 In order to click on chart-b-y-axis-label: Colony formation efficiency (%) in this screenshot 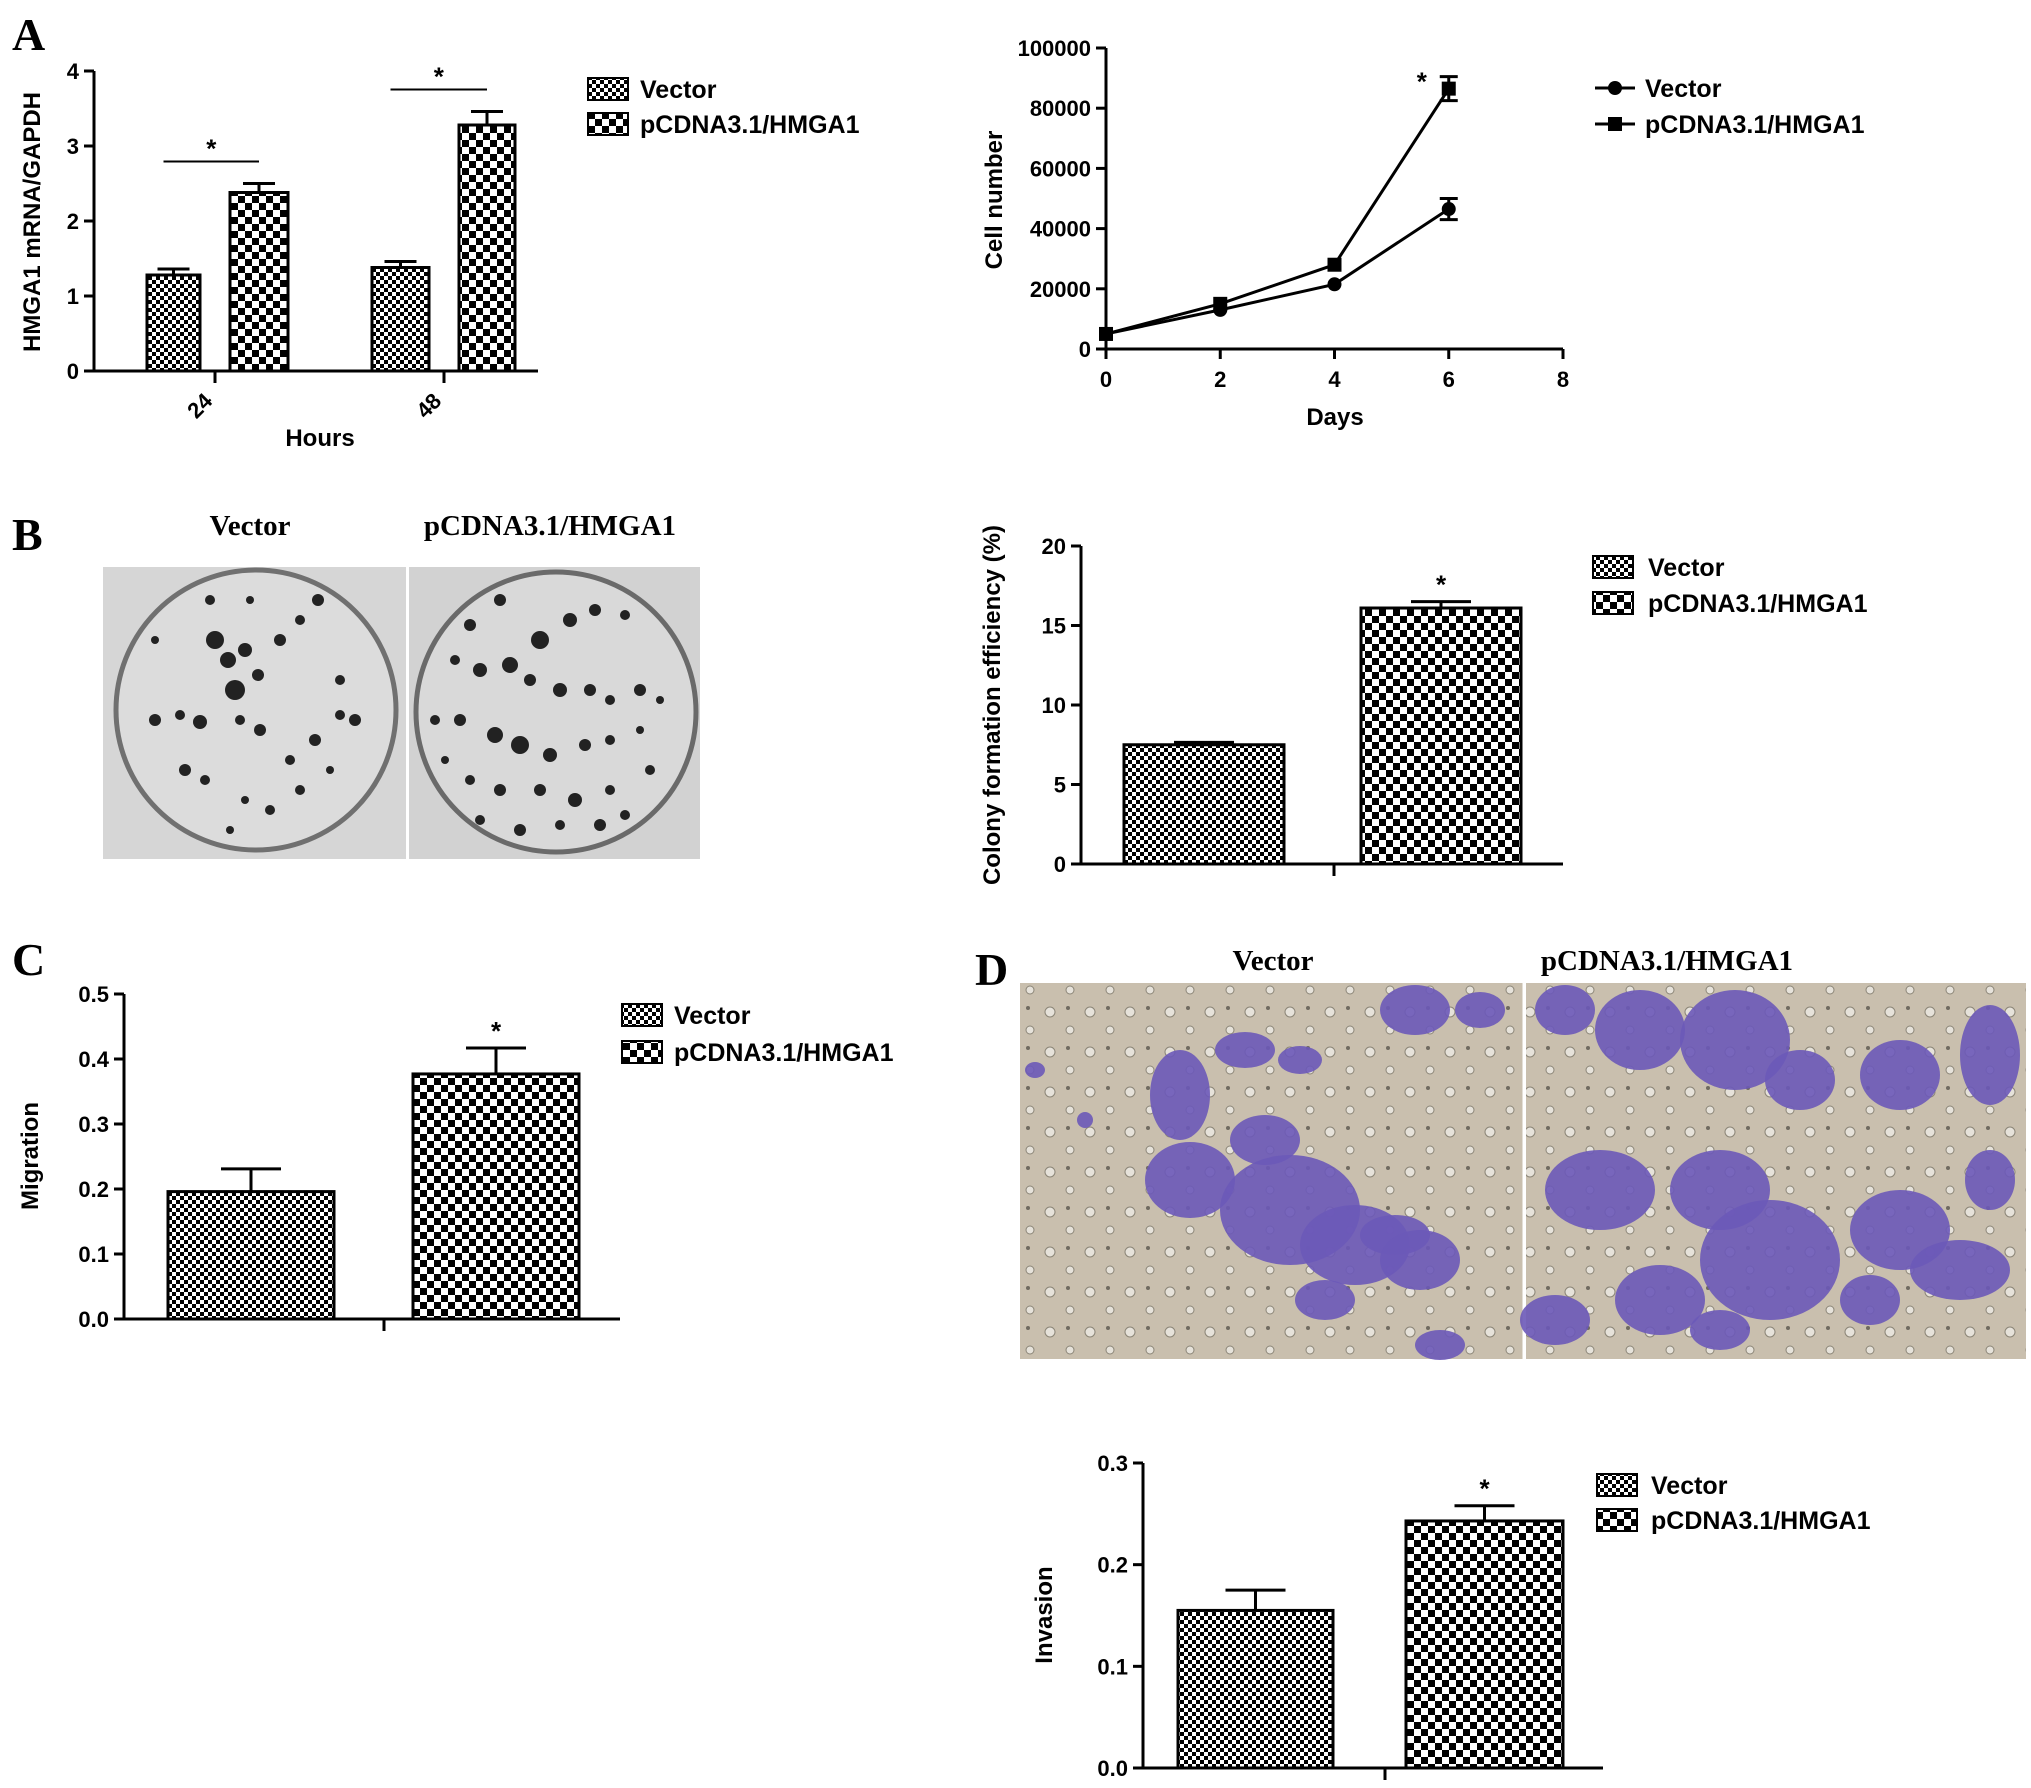, I will do `click(992, 705)`.